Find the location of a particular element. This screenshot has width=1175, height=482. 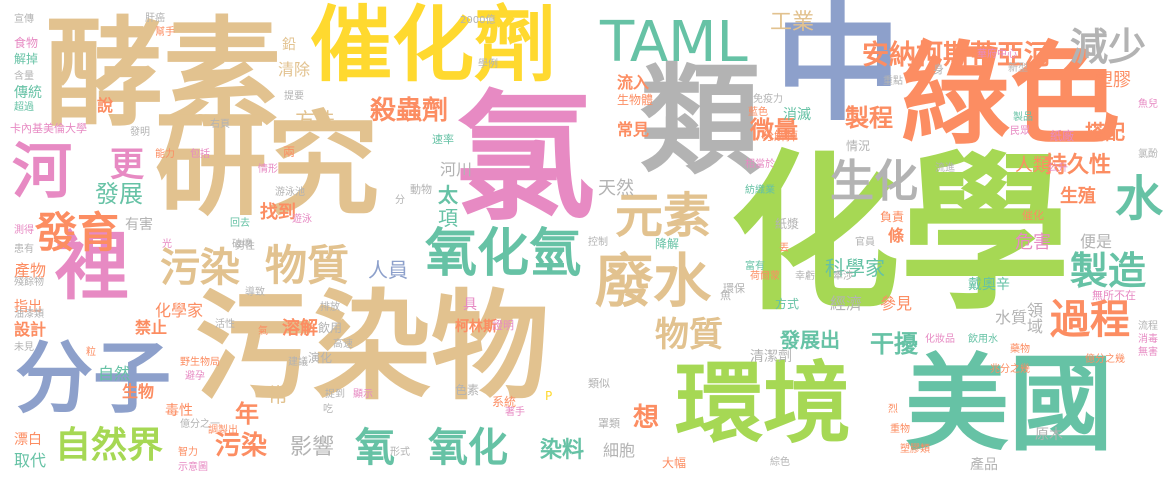

word: 男性 is located at coordinates (245, 246).